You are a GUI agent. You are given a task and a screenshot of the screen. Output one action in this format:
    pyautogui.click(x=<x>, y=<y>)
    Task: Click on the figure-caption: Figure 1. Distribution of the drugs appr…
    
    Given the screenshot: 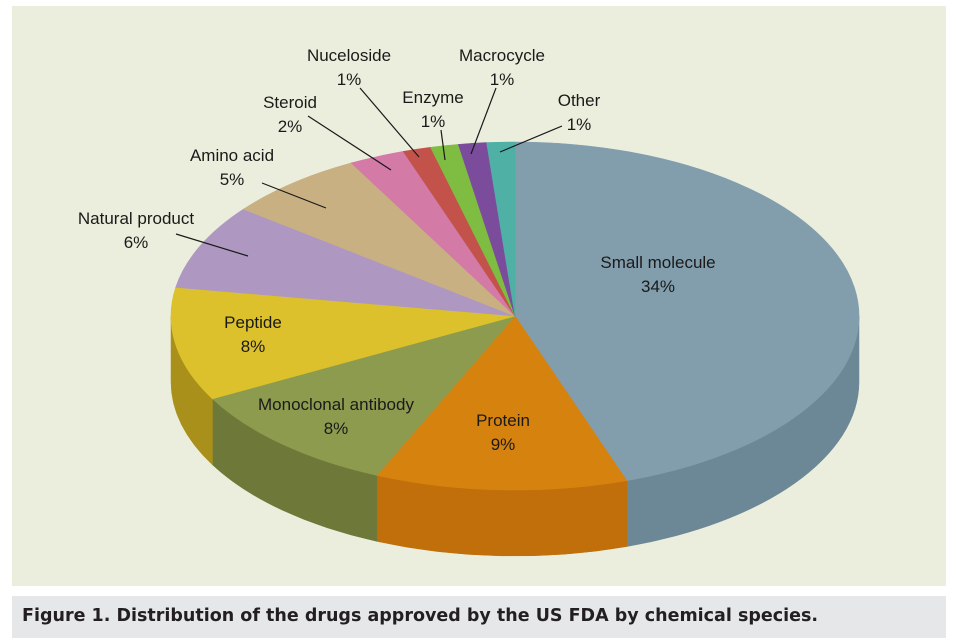 What is the action you would take?
    pyautogui.click(x=420, y=616)
    